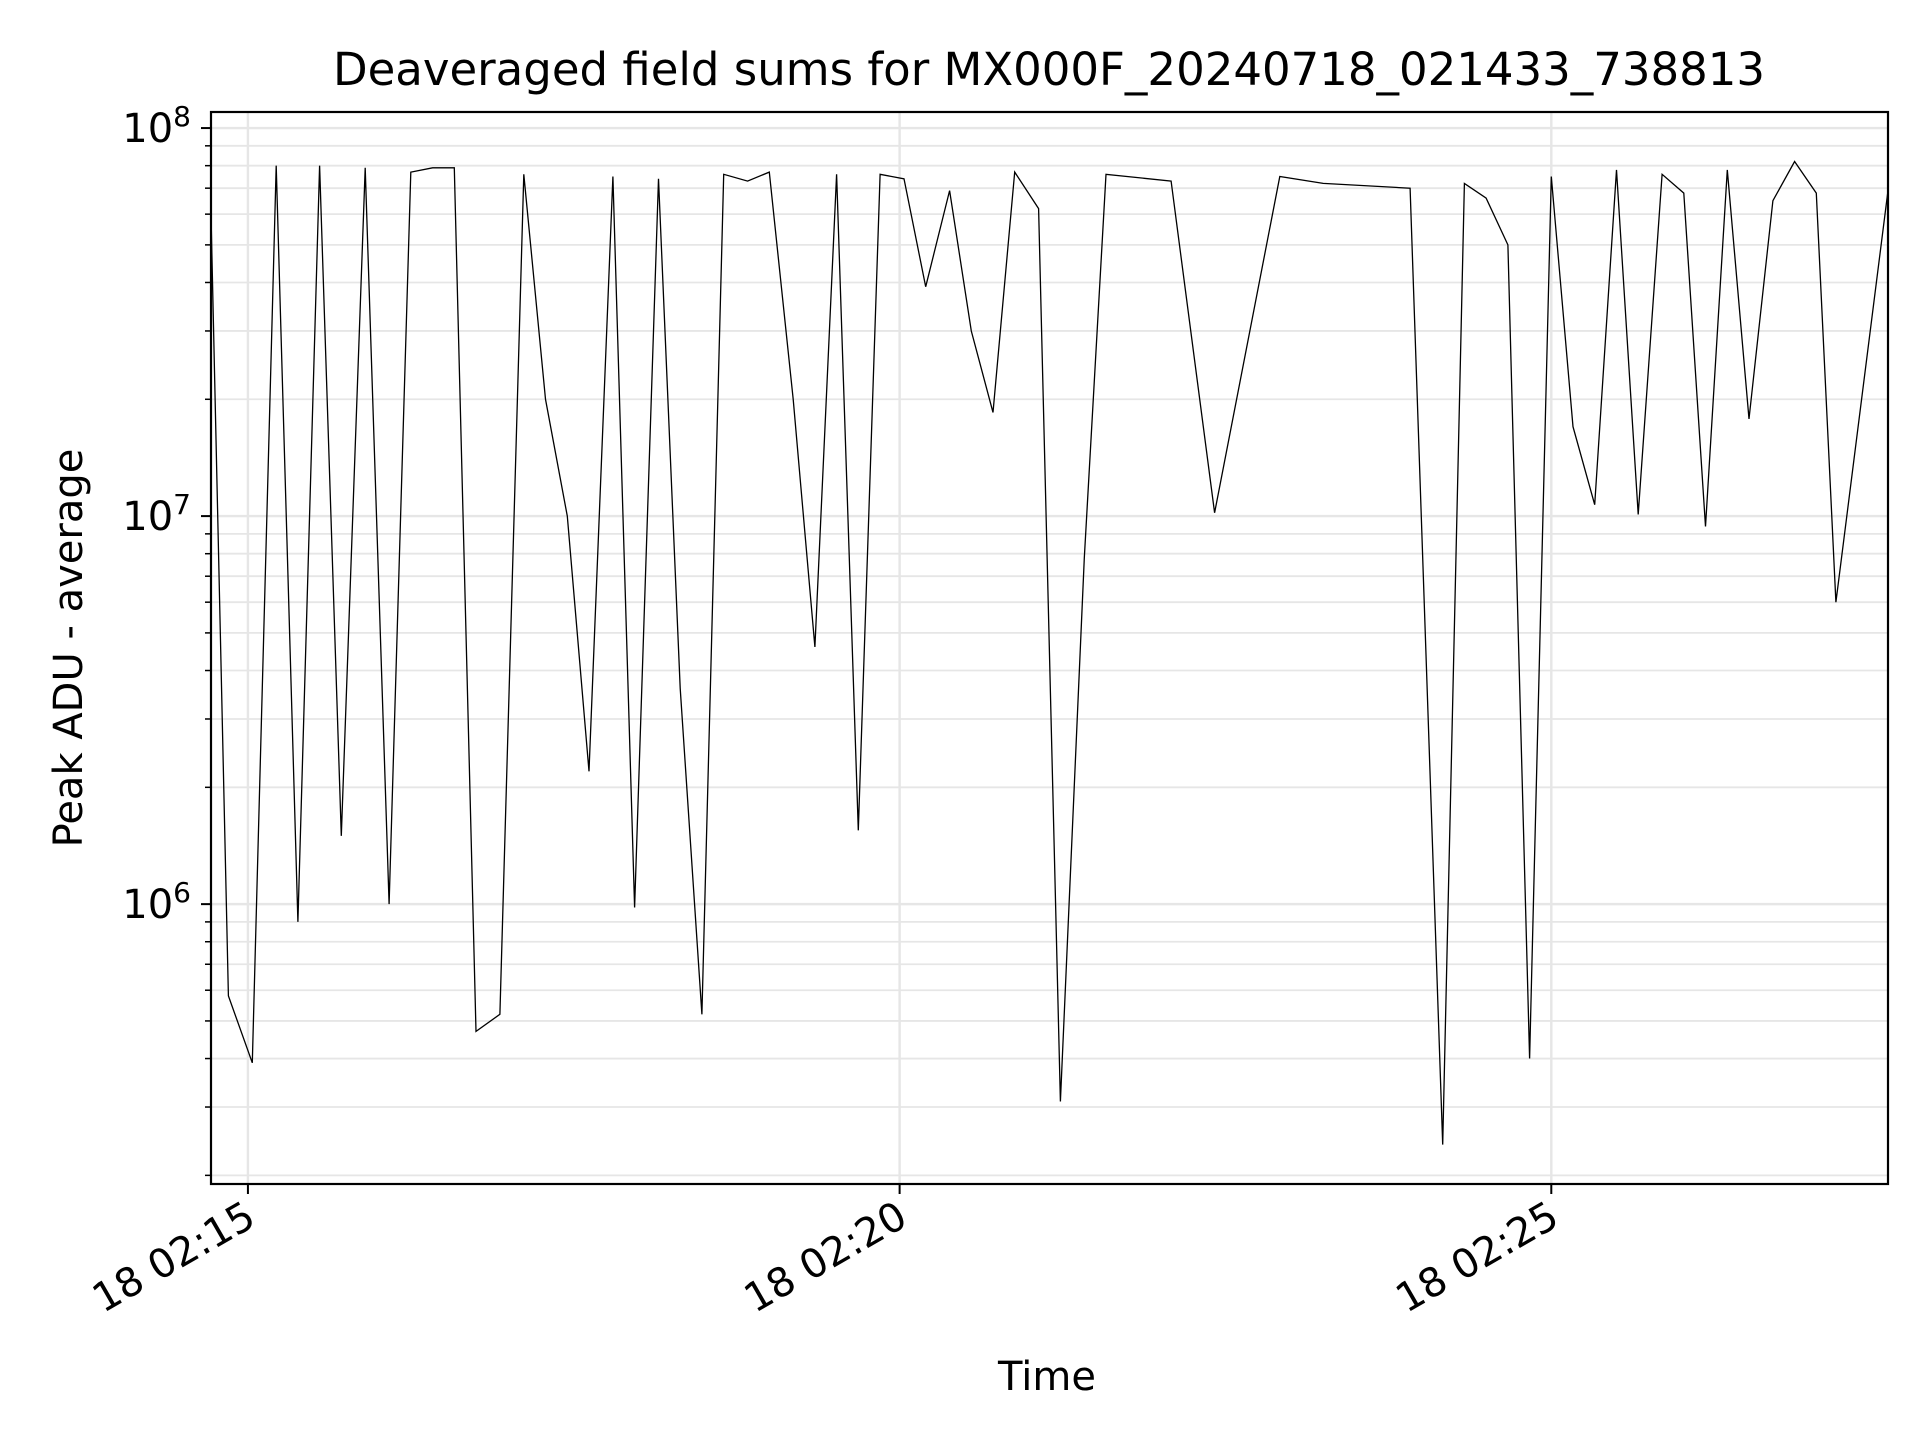 This screenshot has height=1440, width=1920. I want to click on y-tick-label: 10⁶, so click(156, 902).